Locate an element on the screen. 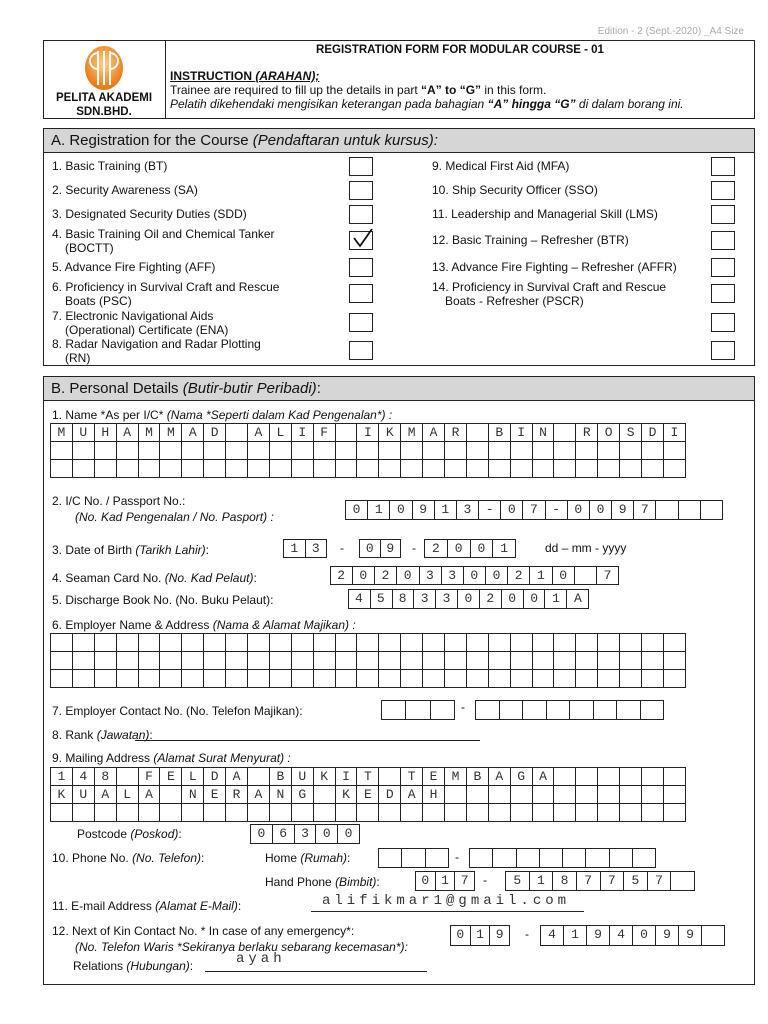 The image size is (768, 1024). grid-cell: E is located at coordinates (215, 795).